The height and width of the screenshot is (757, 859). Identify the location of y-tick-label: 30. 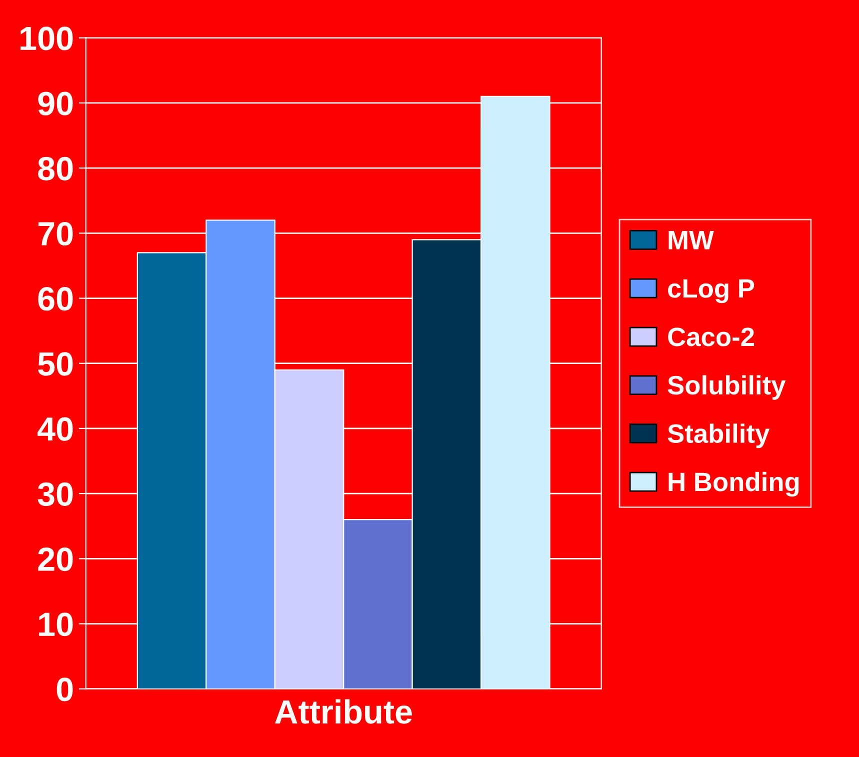
(55, 494).